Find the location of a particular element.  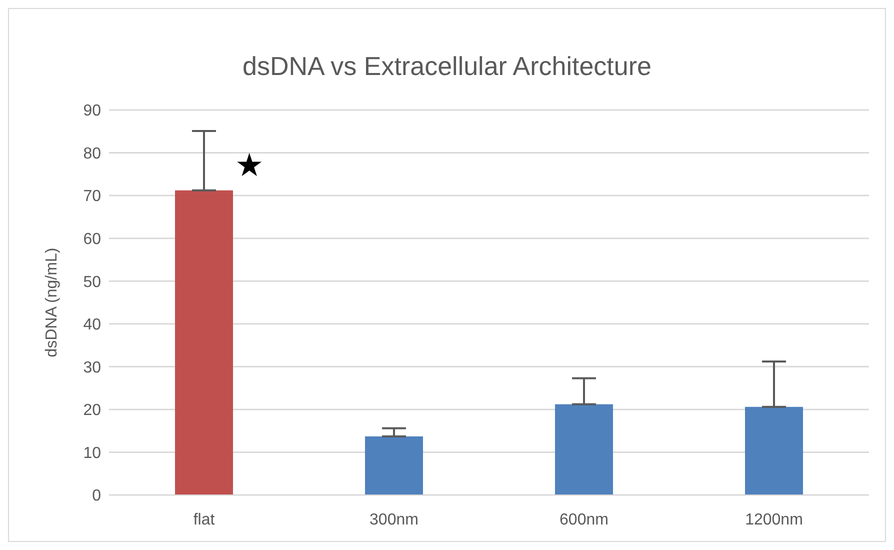

y-axis-title: dsDNA (ng/mL) is located at coordinates (52, 303).